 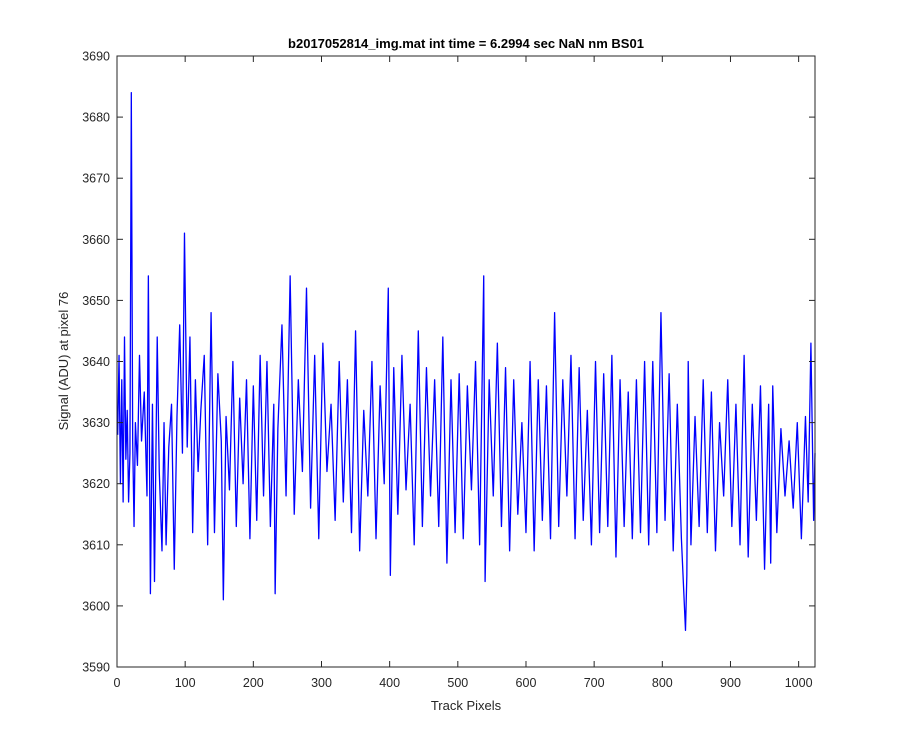 What do you see at coordinates (117, 683) in the screenshot?
I see `x-tick-label: 0` at bounding box center [117, 683].